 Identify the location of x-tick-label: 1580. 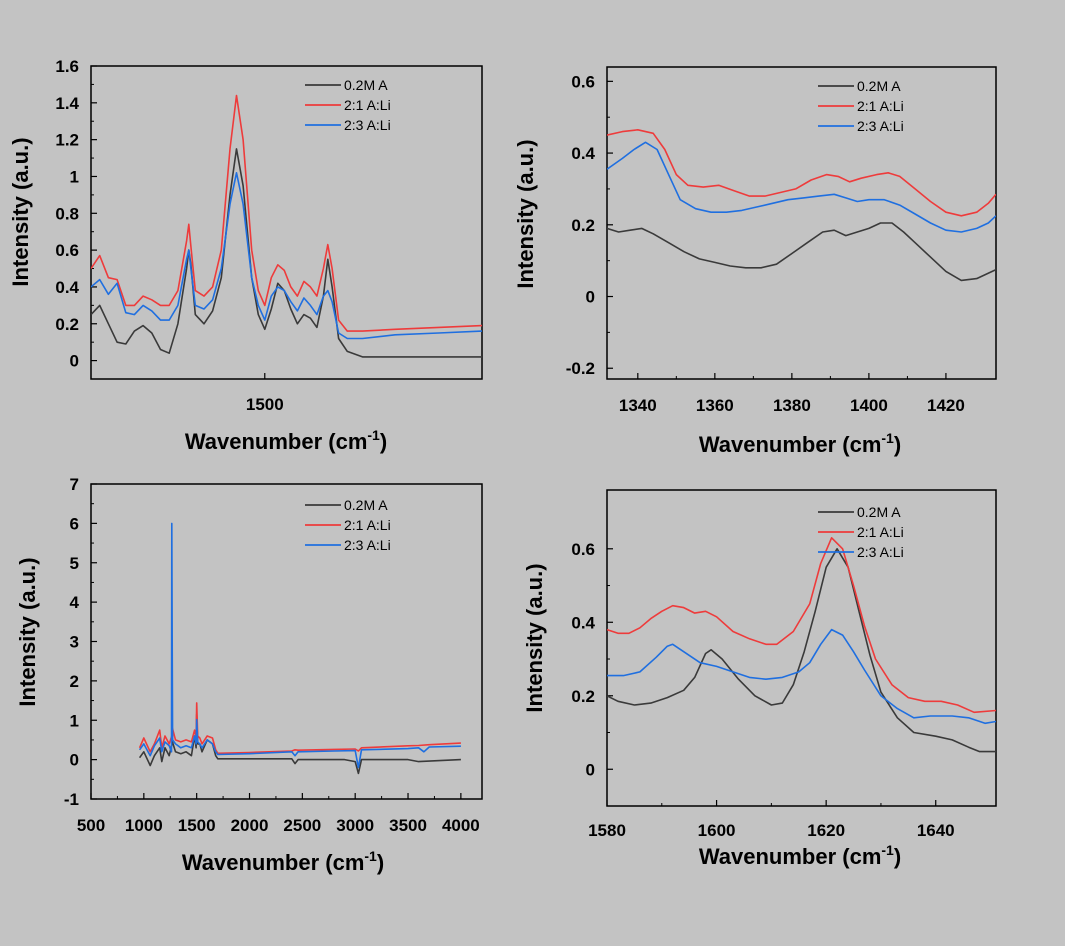
(607, 830).